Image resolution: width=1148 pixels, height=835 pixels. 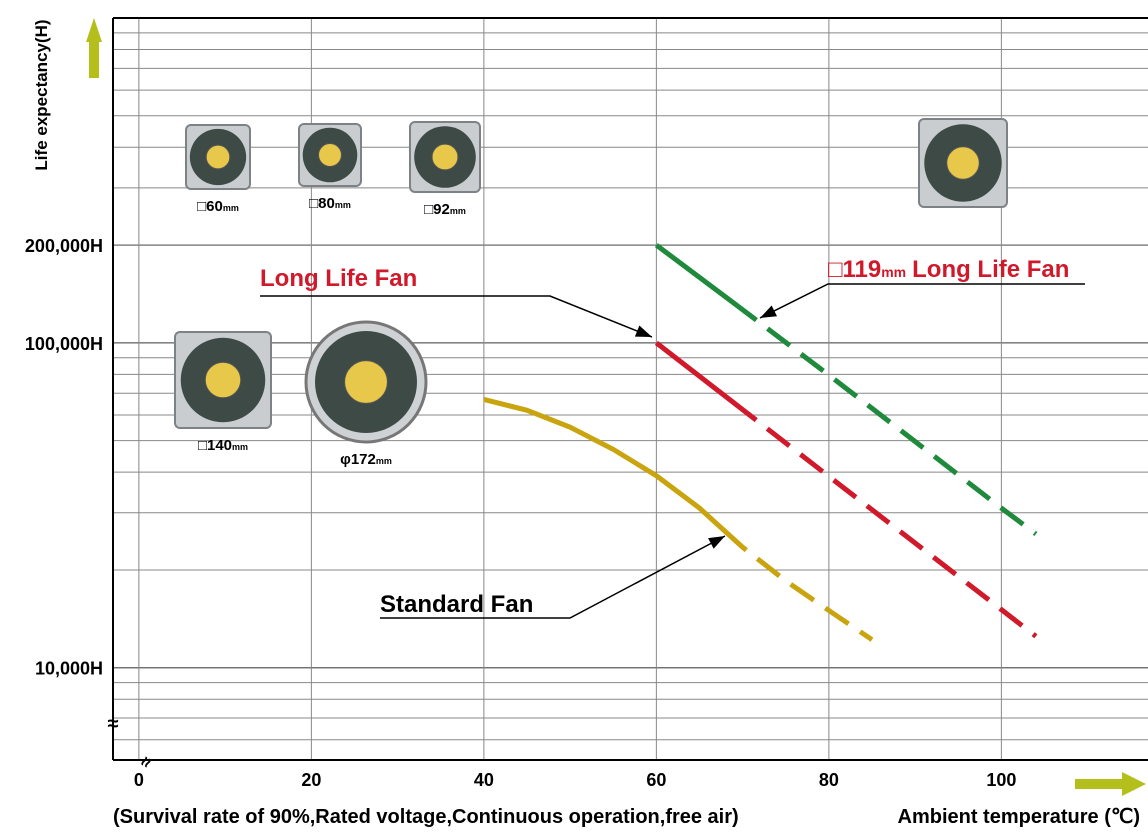 I want to click on x-tick-label: 0, so click(x=139, y=780).